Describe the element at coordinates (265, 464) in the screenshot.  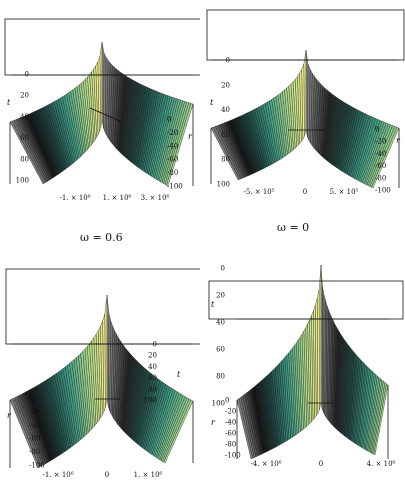
I see `x-tick-label: -4. × 10⁶` at that location.